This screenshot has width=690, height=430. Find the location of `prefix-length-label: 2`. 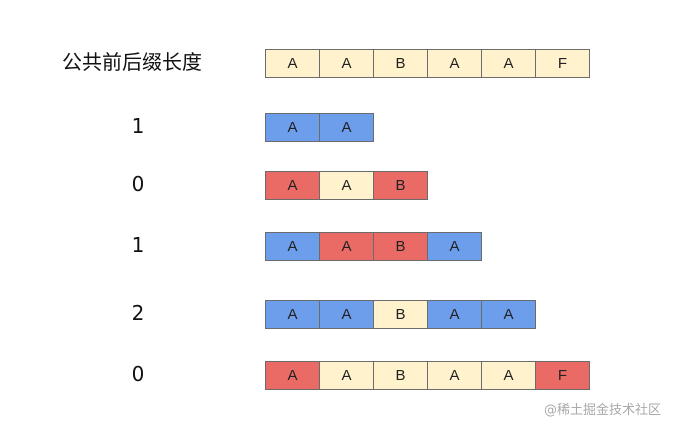

prefix-length-label: 2 is located at coordinates (138, 313).